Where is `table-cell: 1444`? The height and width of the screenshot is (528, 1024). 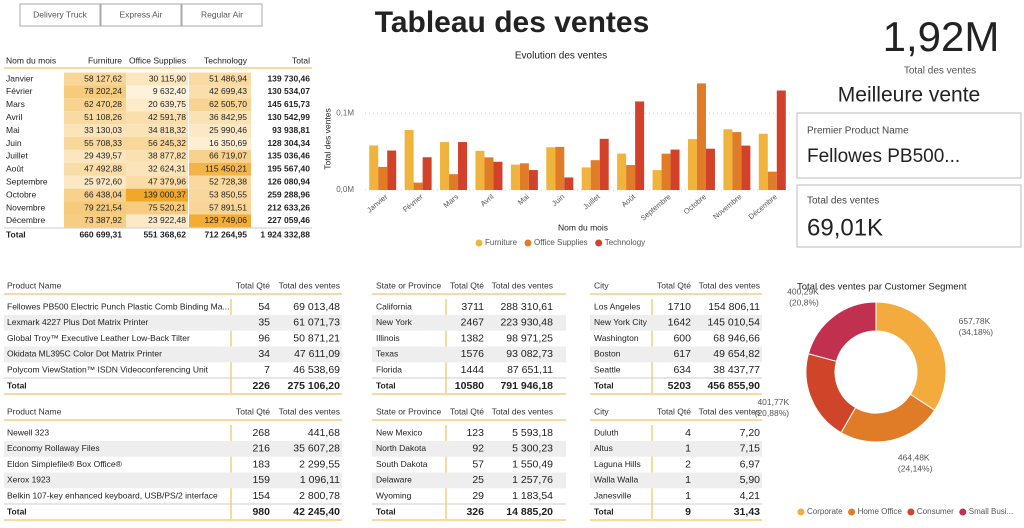 table-cell: 1444 is located at coordinates (473, 370).